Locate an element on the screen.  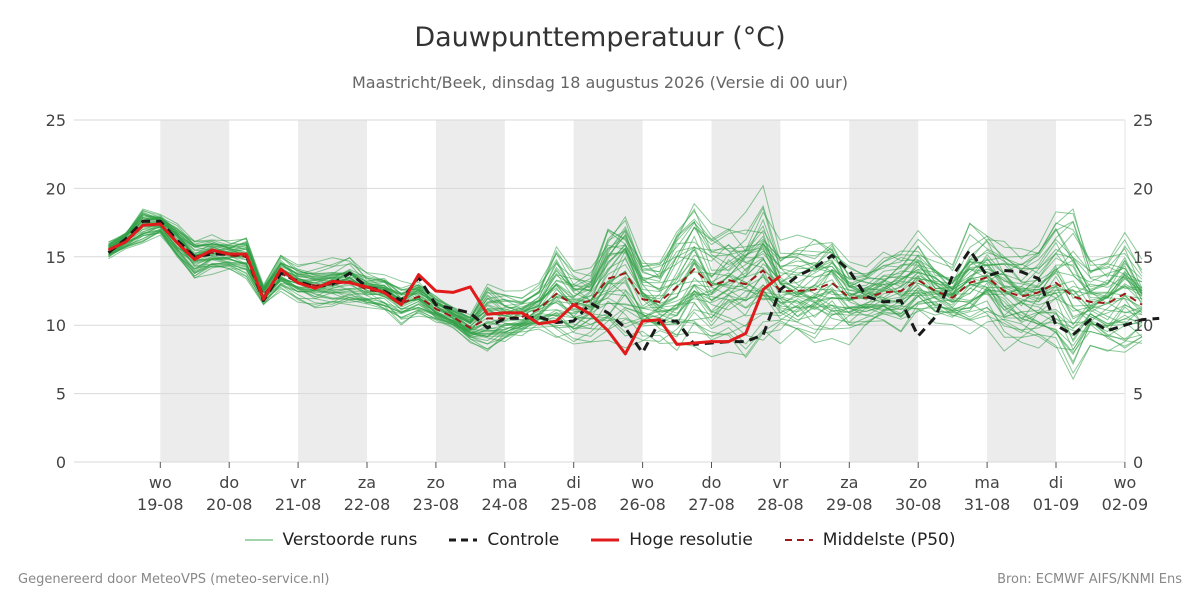
x-tick-date-14: 02-09 is located at coordinates (1125, 504).